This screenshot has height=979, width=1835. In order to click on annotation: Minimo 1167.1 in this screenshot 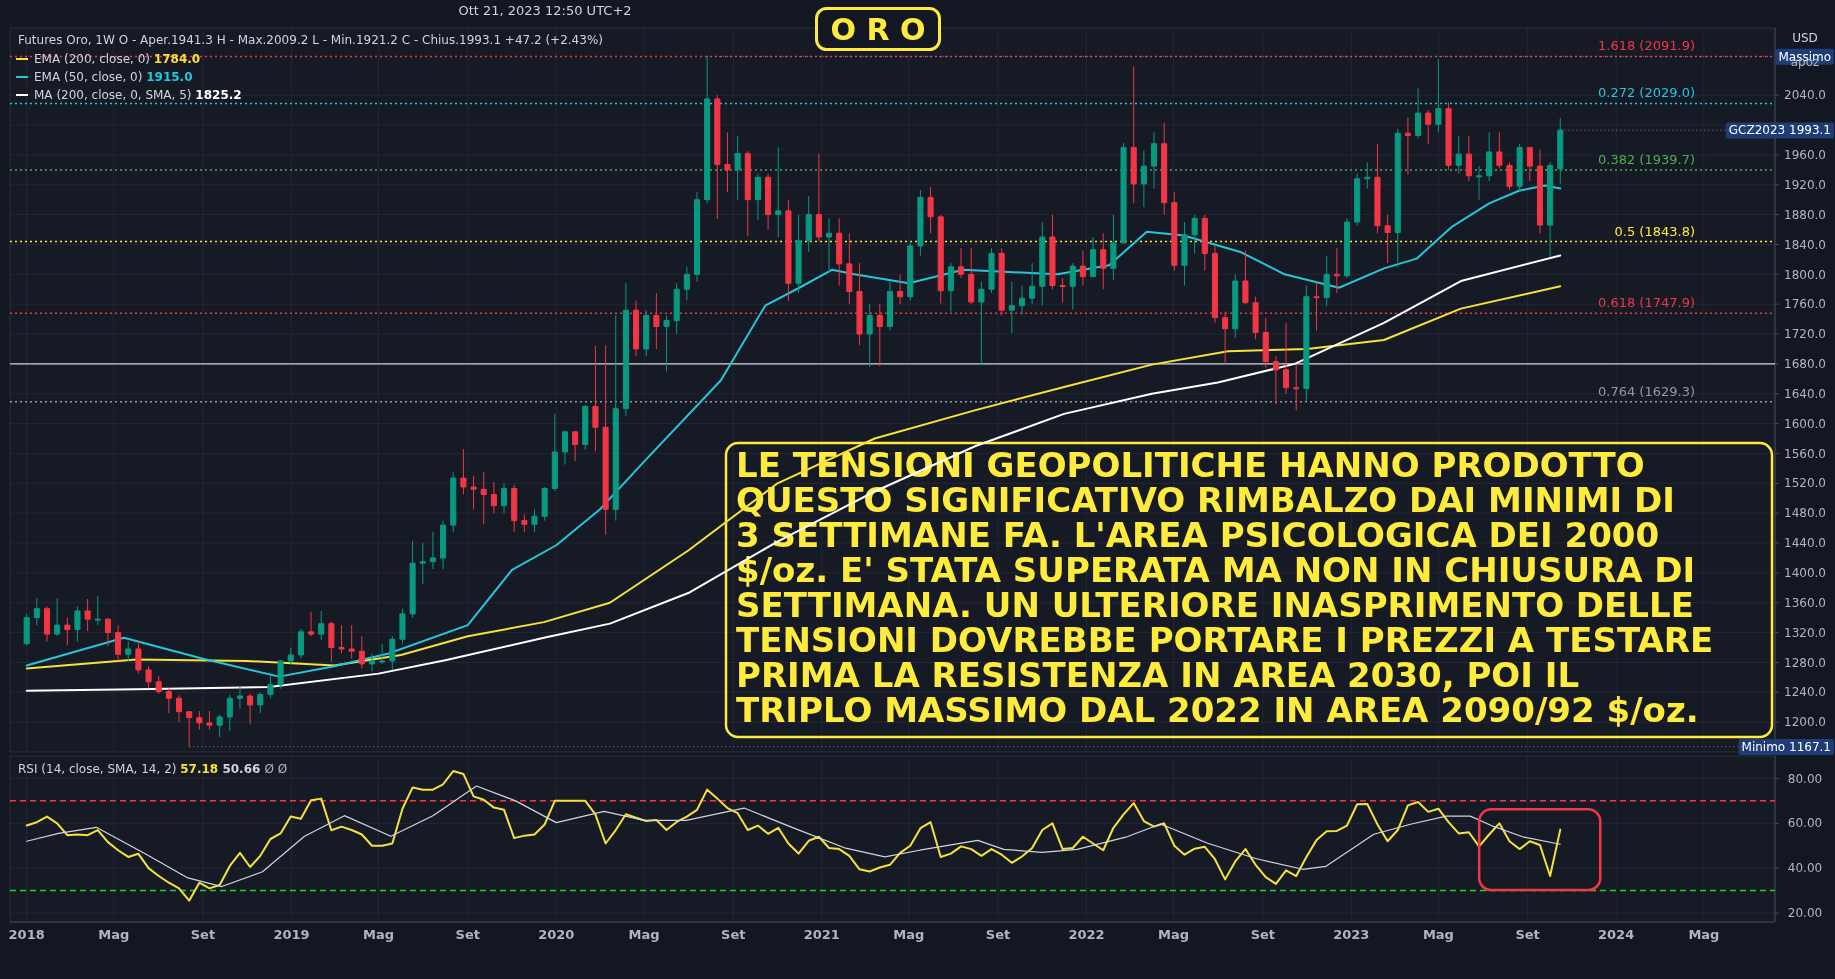, I will do `click(1786, 746)`.